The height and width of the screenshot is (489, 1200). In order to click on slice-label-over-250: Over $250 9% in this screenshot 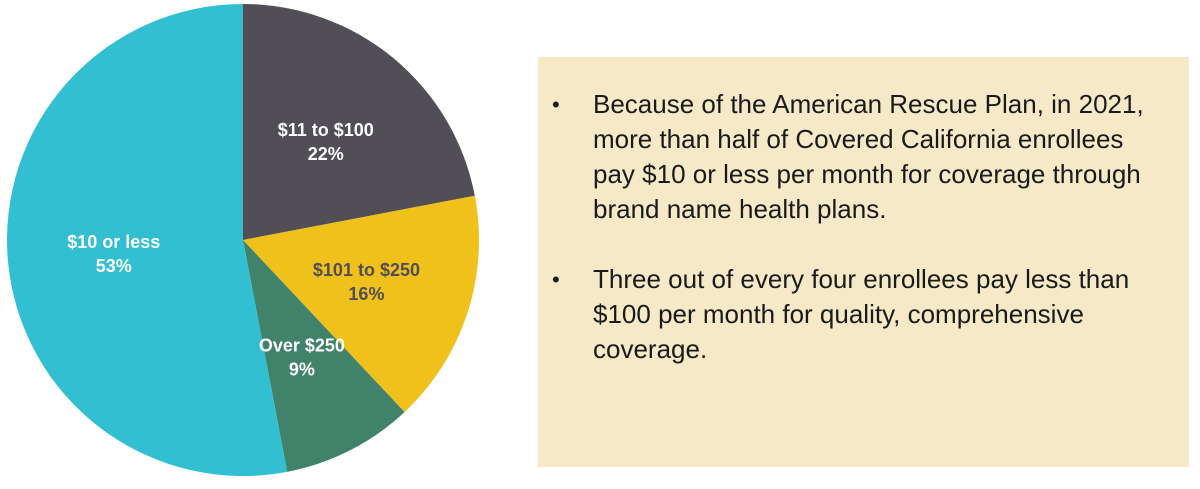, I will do `click(302, 358)`.